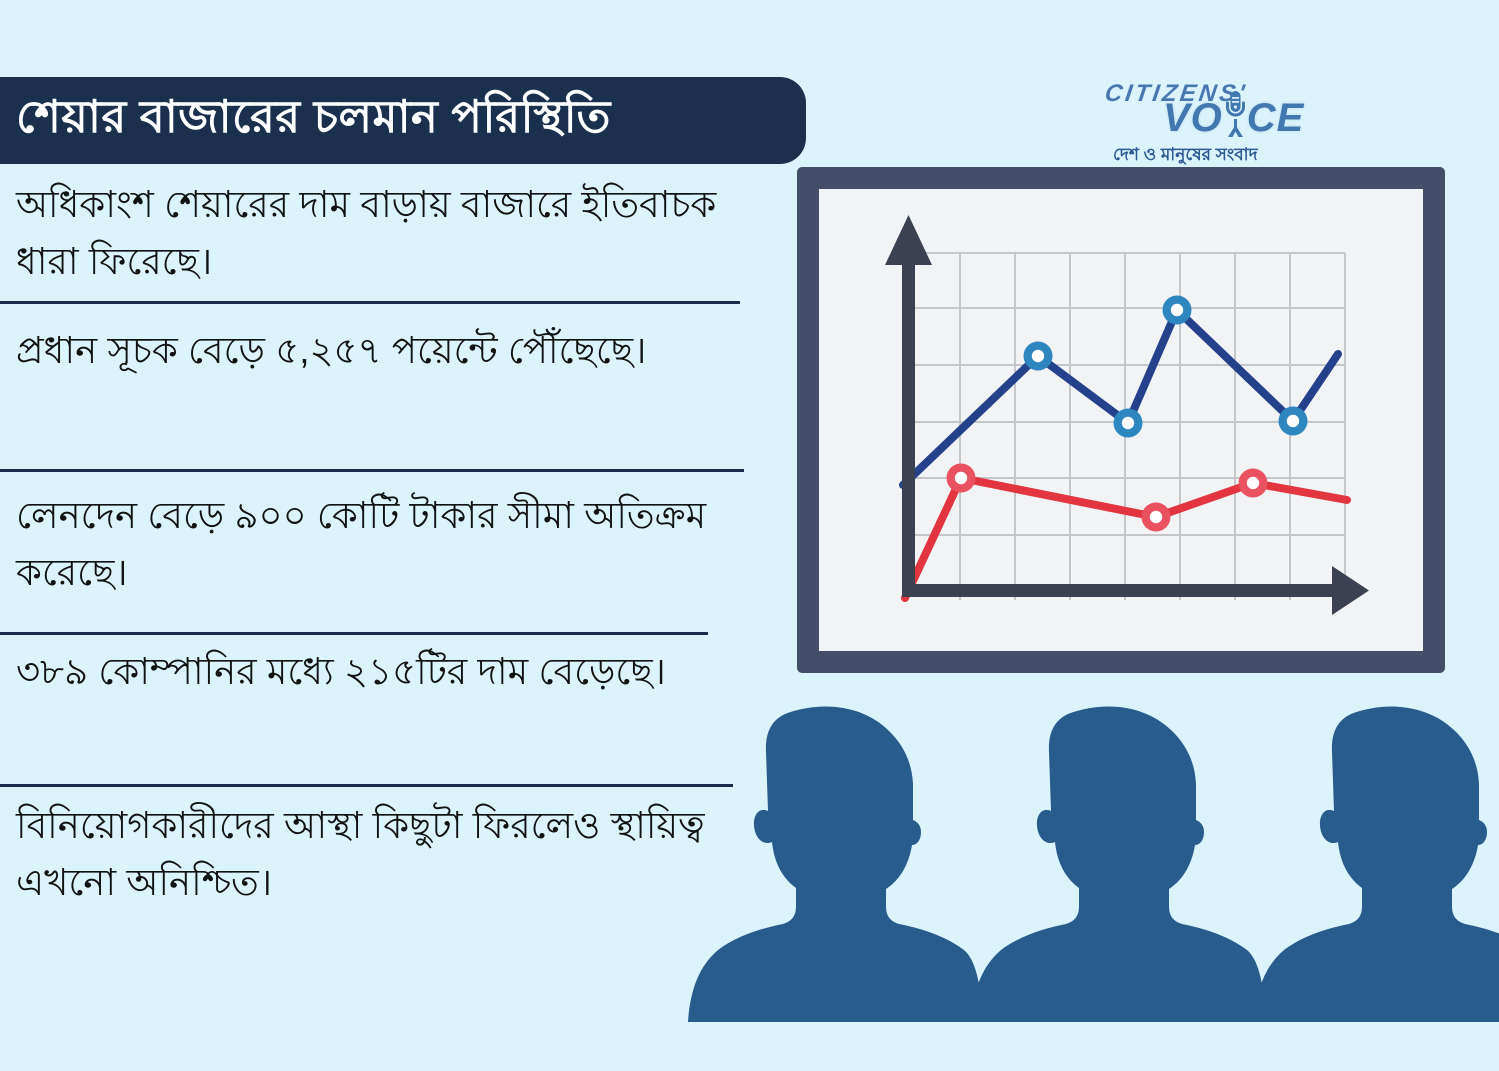 This screenshot has height=1071, width=1499. Describe the element at coordinates (1193, 118) in the screenshot. I see `logo-voice-pre: VO` at that location.